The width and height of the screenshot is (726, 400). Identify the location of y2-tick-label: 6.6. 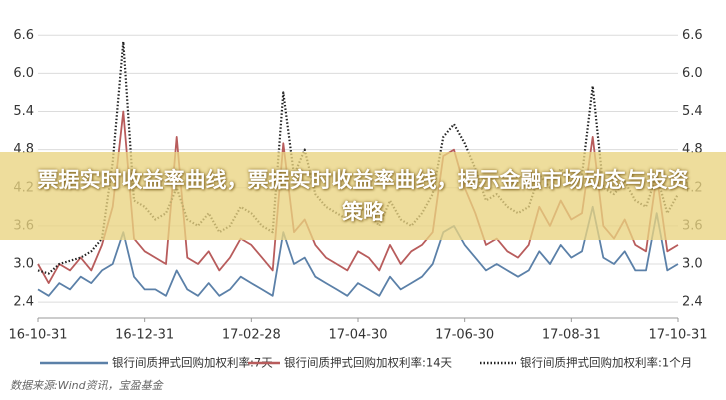
(692, 35).